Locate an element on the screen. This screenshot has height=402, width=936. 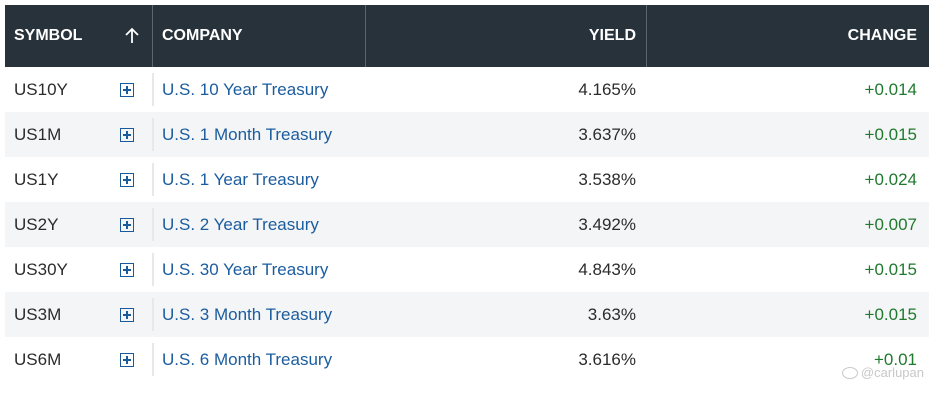
company-link: U.S. 1 Month Treasury is located at coordinates (247, 134).